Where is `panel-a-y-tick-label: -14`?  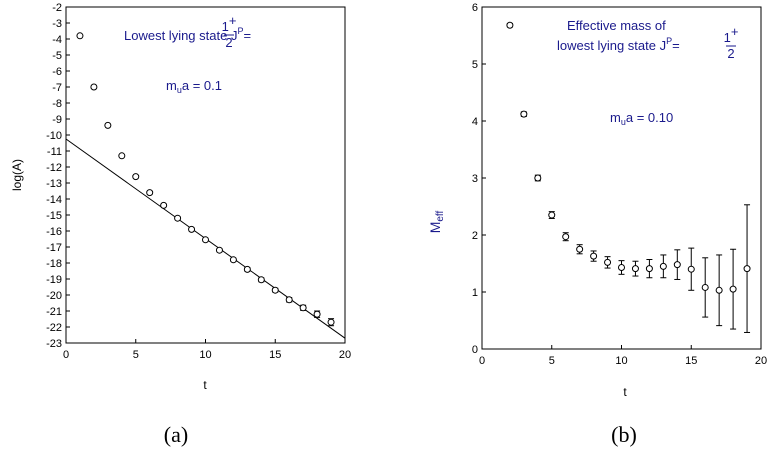
panel-a-y-tick-label: -14 is located at coordinates (54, 200).